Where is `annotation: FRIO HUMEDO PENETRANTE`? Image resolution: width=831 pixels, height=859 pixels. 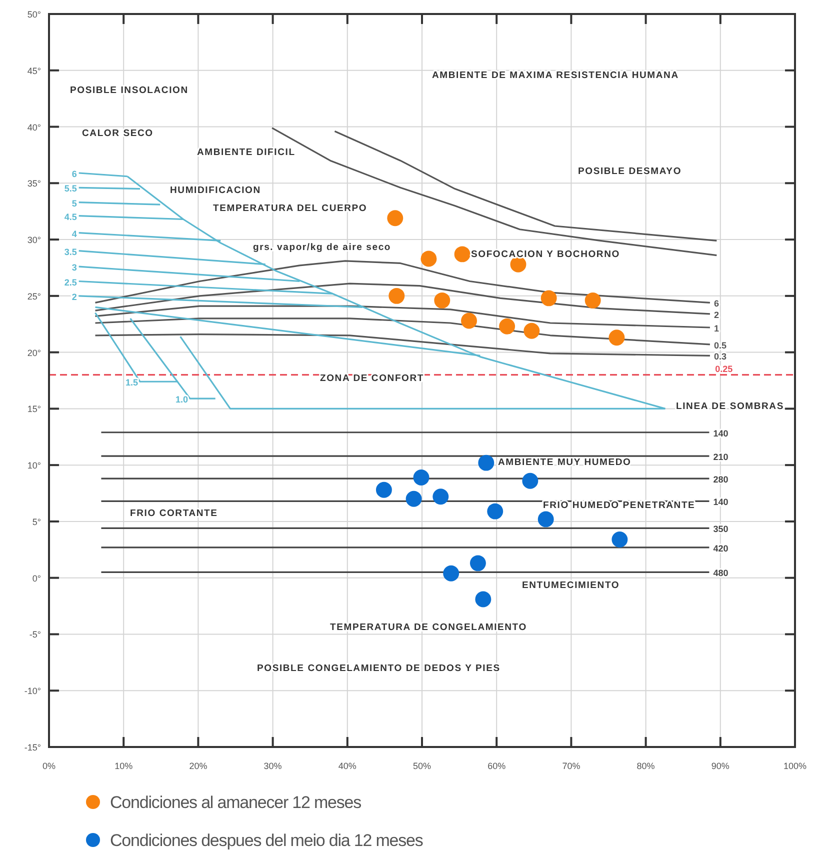 annotation: FRIO HUMEDO PENETRANTE is located at coordinates (619, 505).